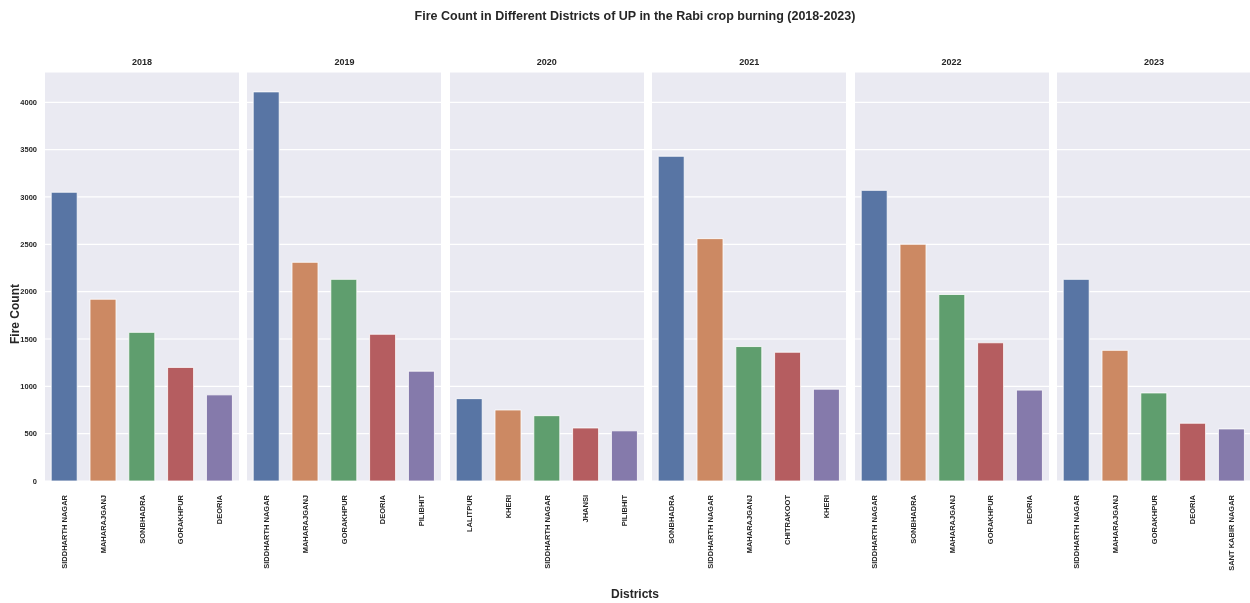 The image size is (1250, 603). Describe the element at coordinates (546, 62) in the screenshot. I see `chart-title: 2020` at that location.